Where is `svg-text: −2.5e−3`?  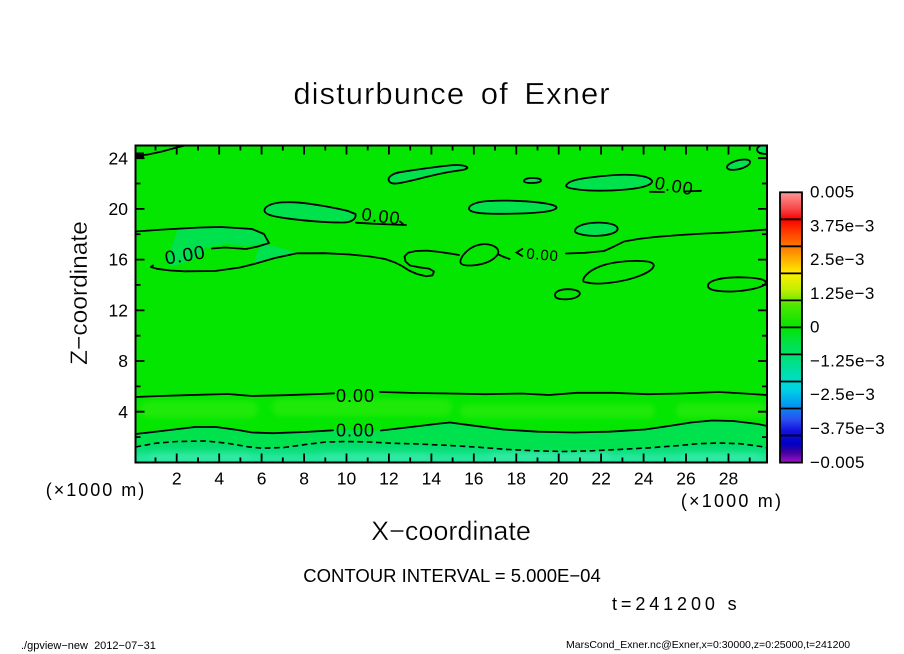 svg-text: −2.5e−3 is located at coordinates (842, 394).